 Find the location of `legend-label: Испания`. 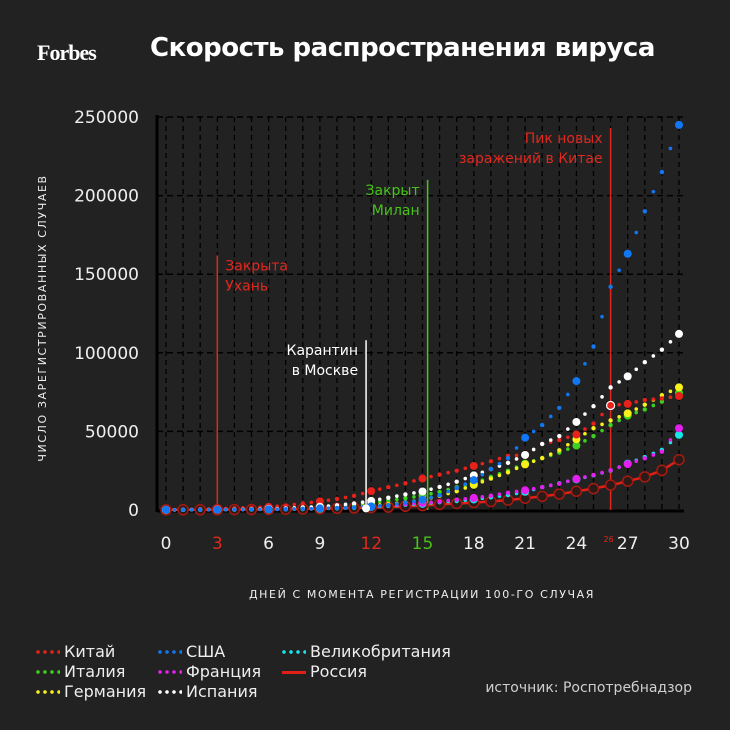

legend-label: Испания is located at coordinates (222, 691).